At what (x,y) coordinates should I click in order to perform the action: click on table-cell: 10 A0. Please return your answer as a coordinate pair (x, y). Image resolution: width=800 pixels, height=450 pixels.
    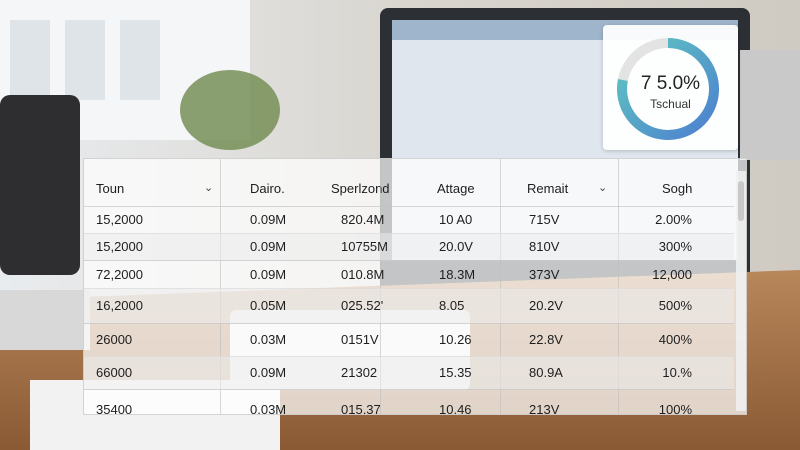
    Looking at the image, I should click on (456, 219).